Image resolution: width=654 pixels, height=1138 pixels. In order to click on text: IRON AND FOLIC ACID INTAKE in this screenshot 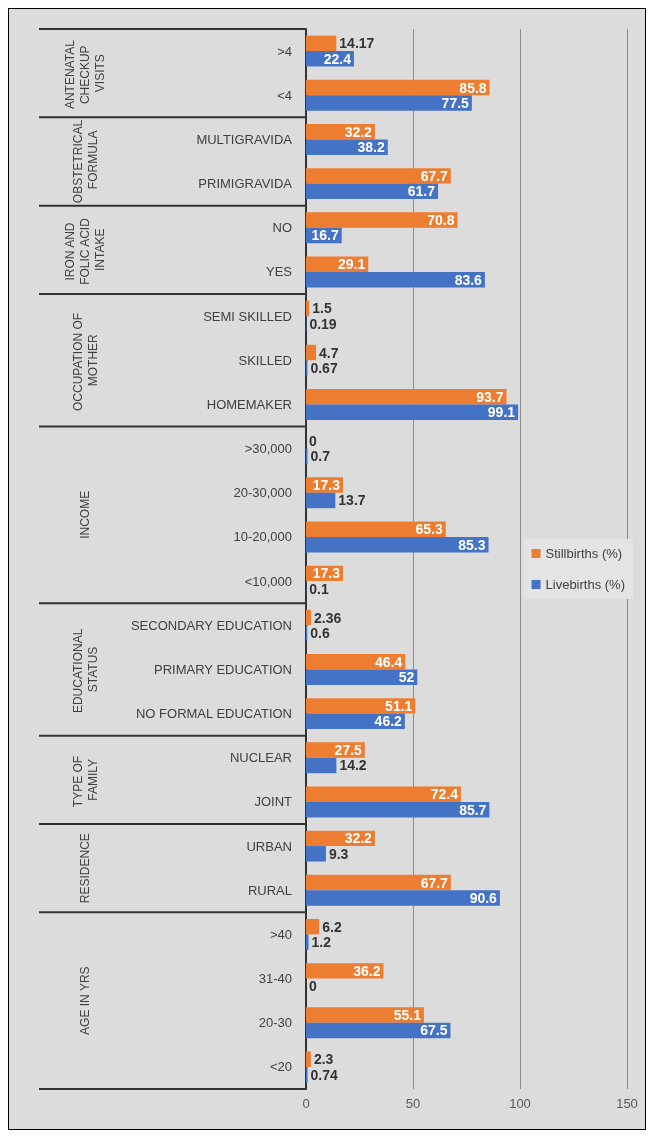, I will do `click(85, 249)`.